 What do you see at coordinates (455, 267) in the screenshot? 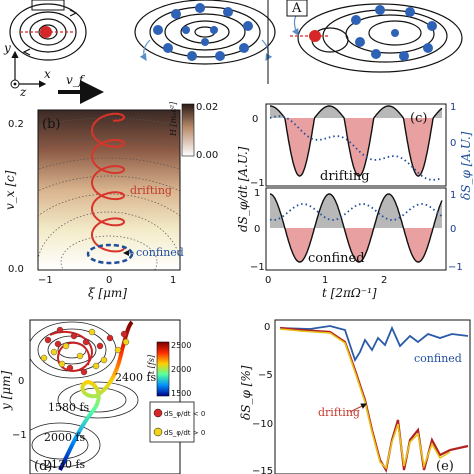
I see `c-rtick-bot-m1: −1` at bounding box center [455, 267].